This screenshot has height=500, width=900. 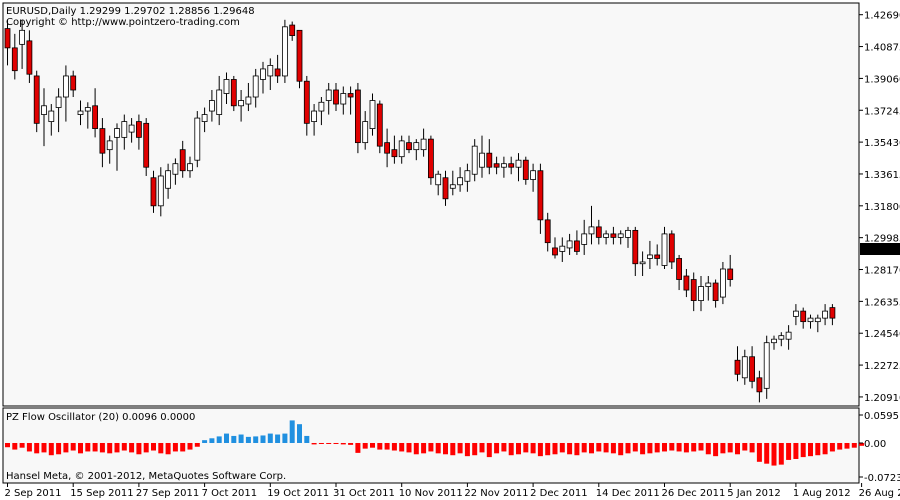 What do you see at coordinates (431, 493) in the screenshot?
I see `time-tick-label: 10 Nov 2011` at bounding box center [431, 493].